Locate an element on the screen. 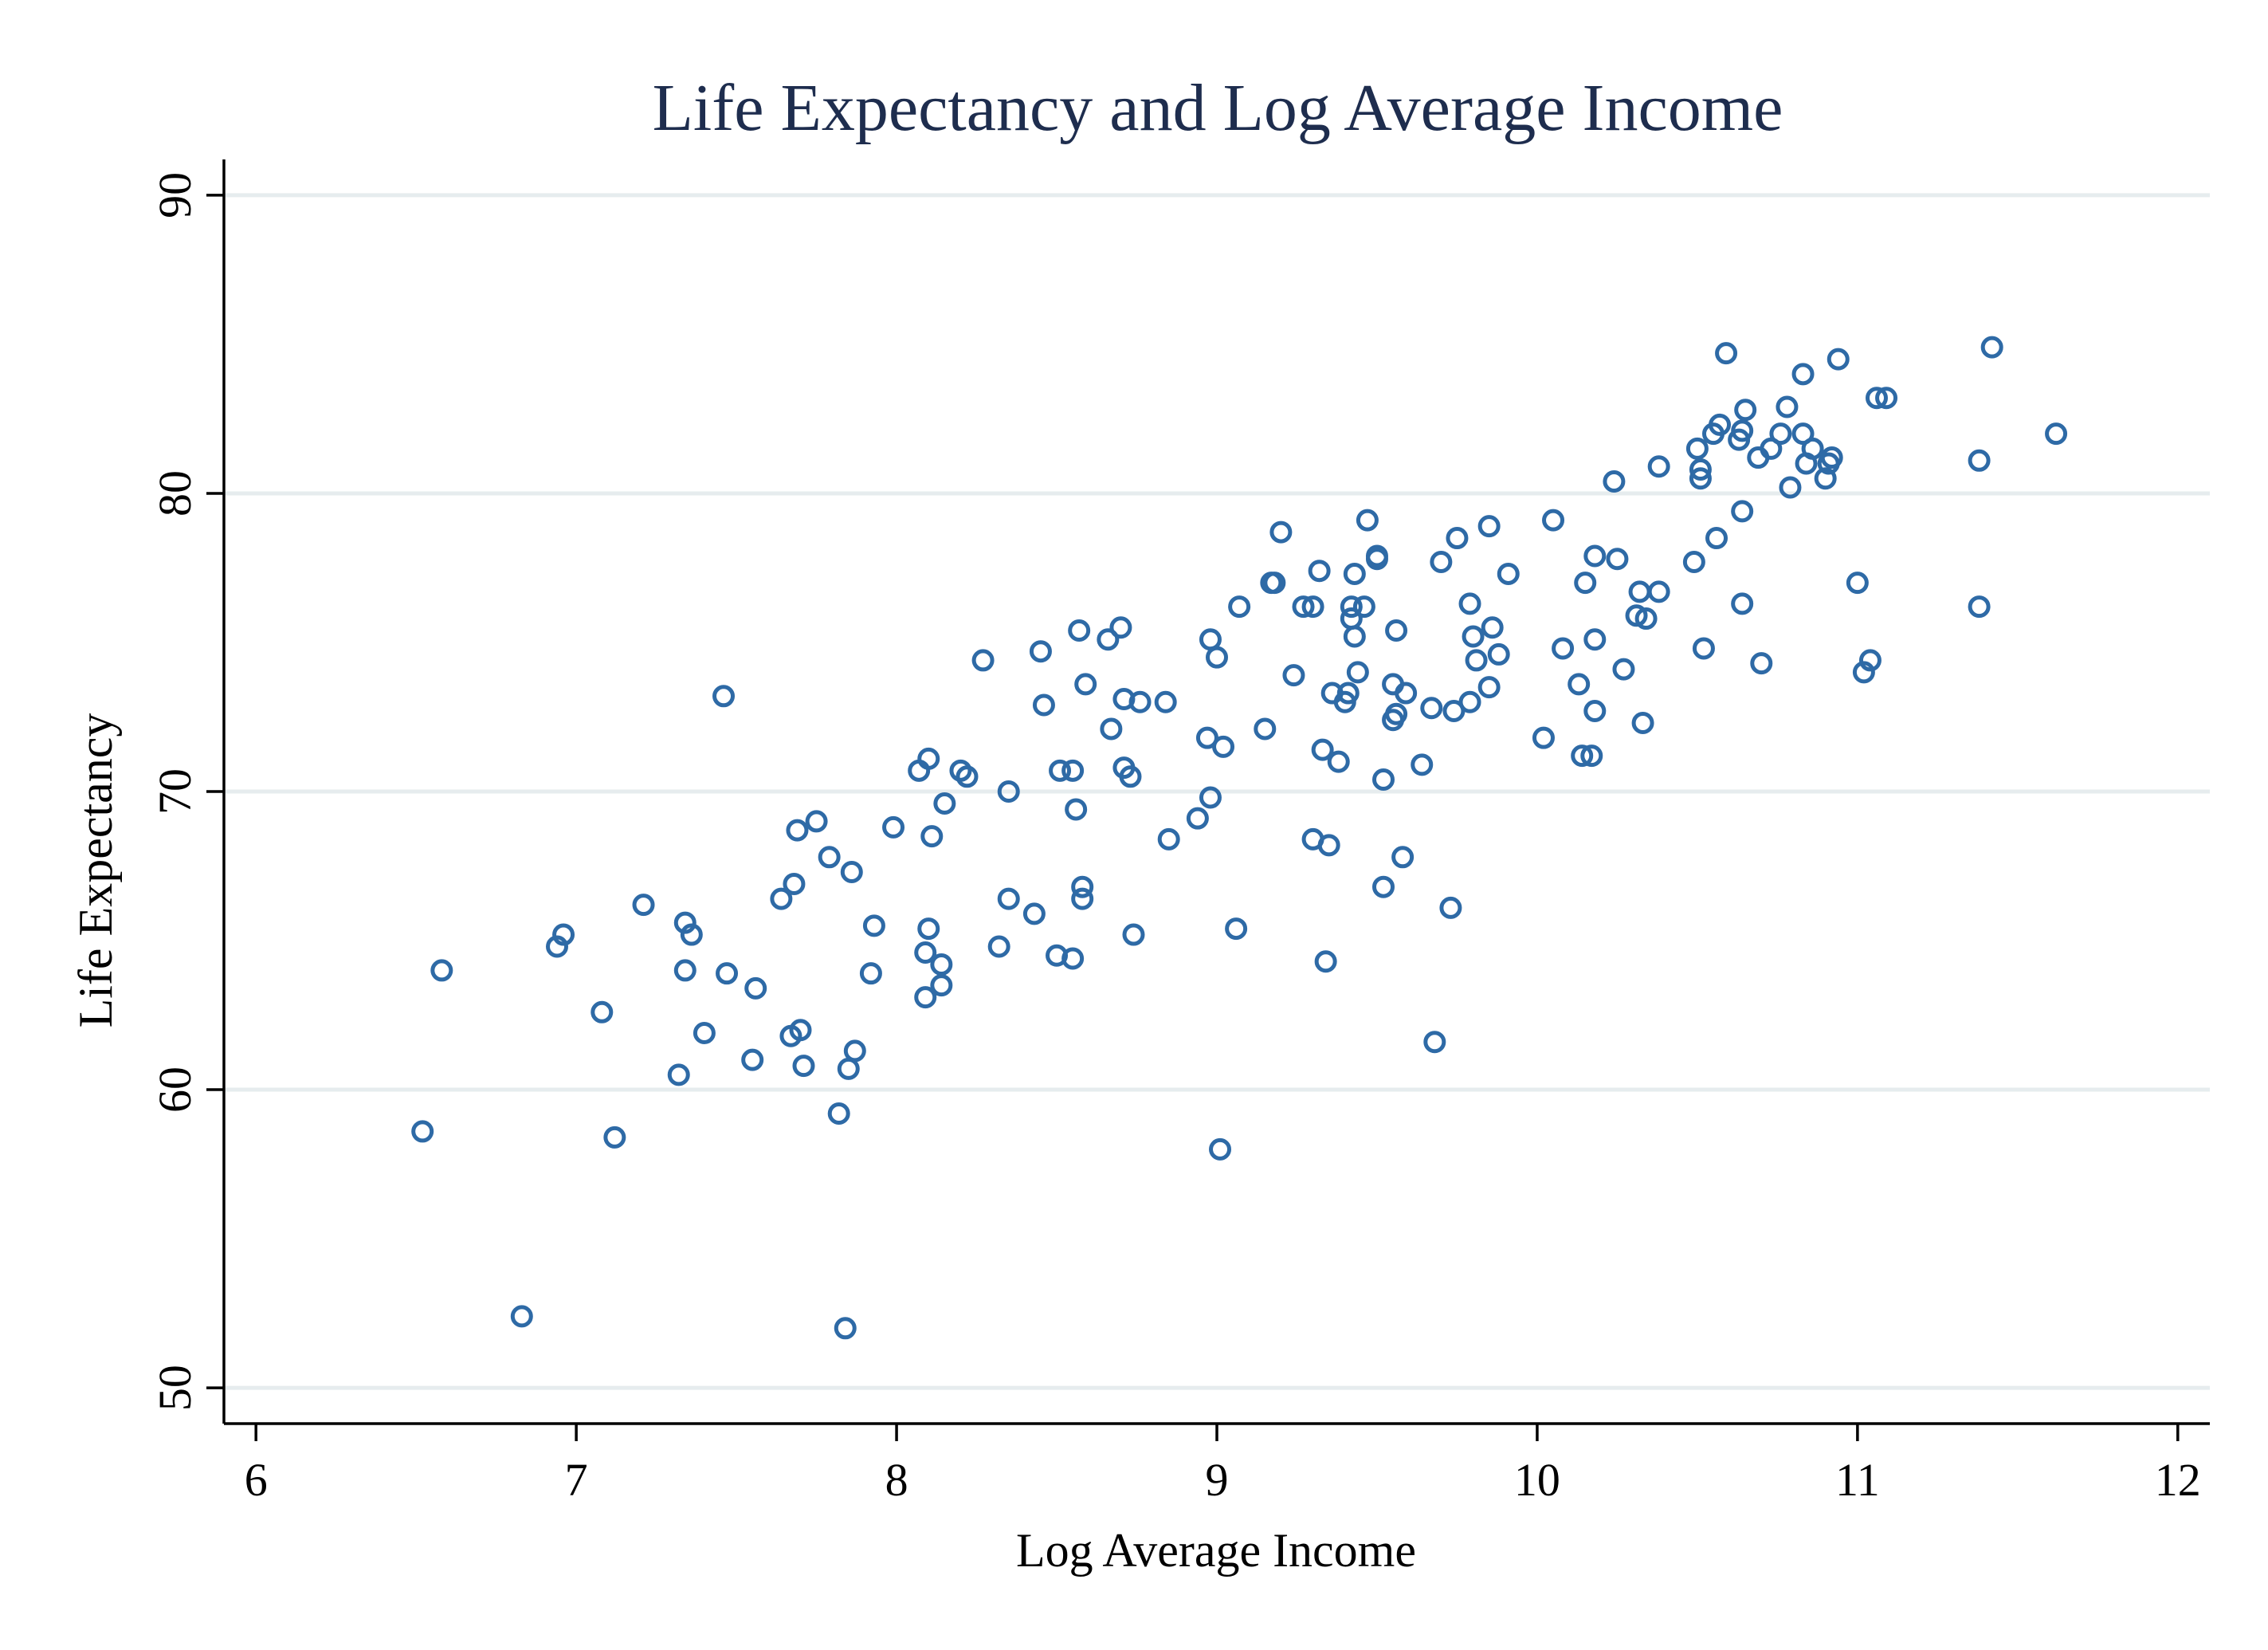 The image size is (2268, 1650). y-axis-label: Life Expectancy is located at coordinates (95, 871).